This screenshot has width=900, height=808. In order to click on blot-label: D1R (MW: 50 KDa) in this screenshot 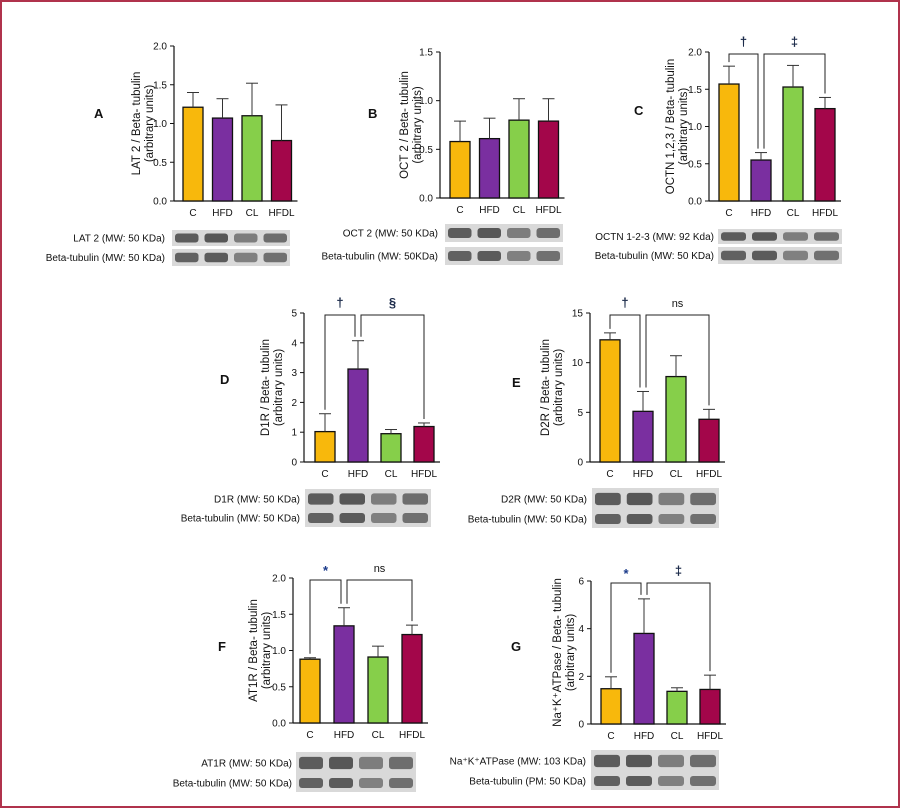, I will do `click(257, 500)`.